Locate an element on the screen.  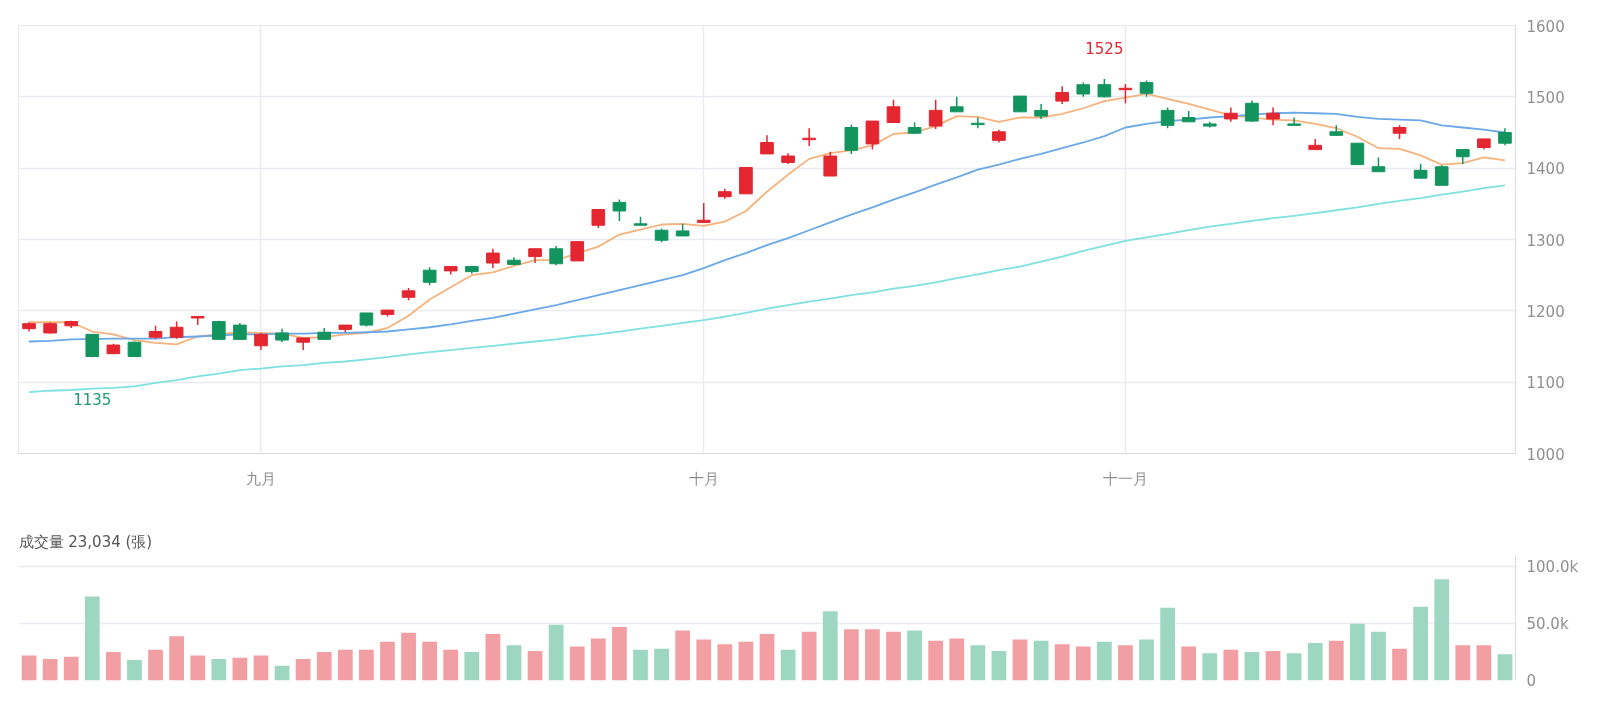
y-tick-label: 100.0k is located at coordinates (1552, 566).